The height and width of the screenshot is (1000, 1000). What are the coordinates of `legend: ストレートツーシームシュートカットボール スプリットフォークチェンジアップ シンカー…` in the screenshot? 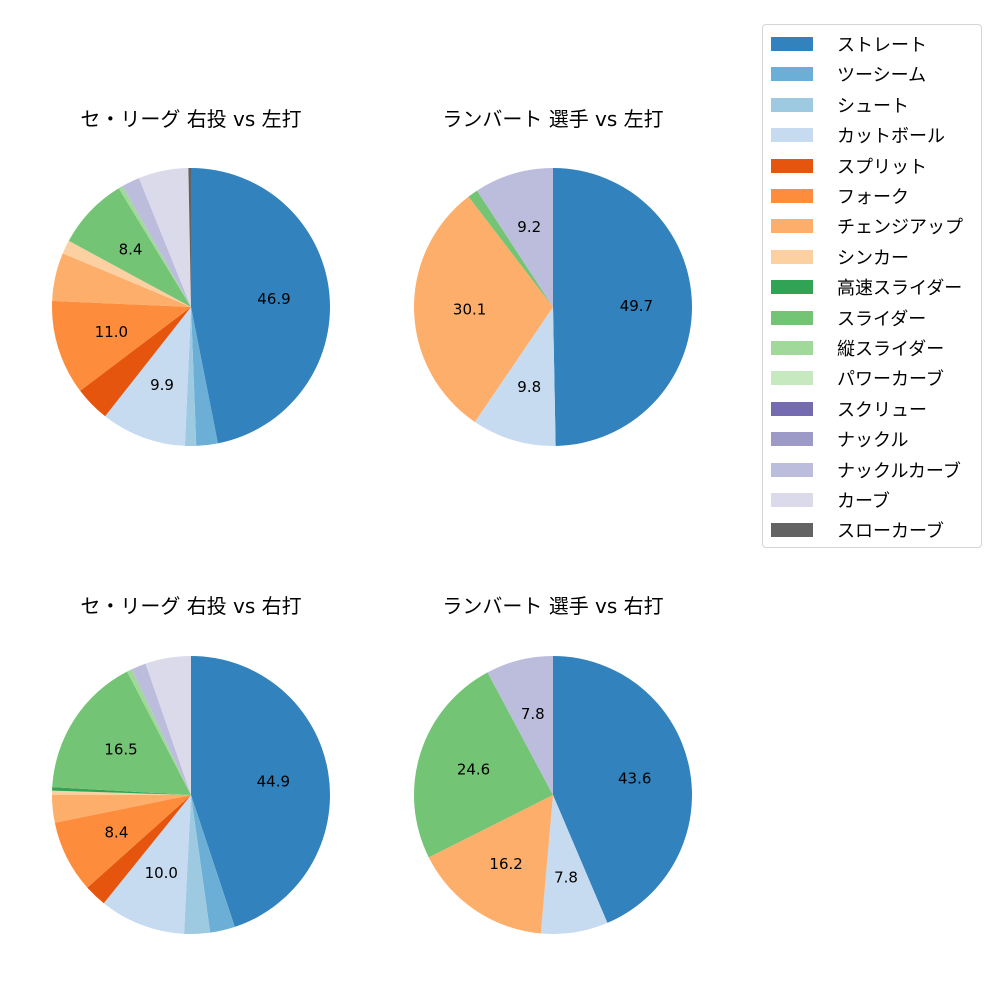 It's located at (872, 286).